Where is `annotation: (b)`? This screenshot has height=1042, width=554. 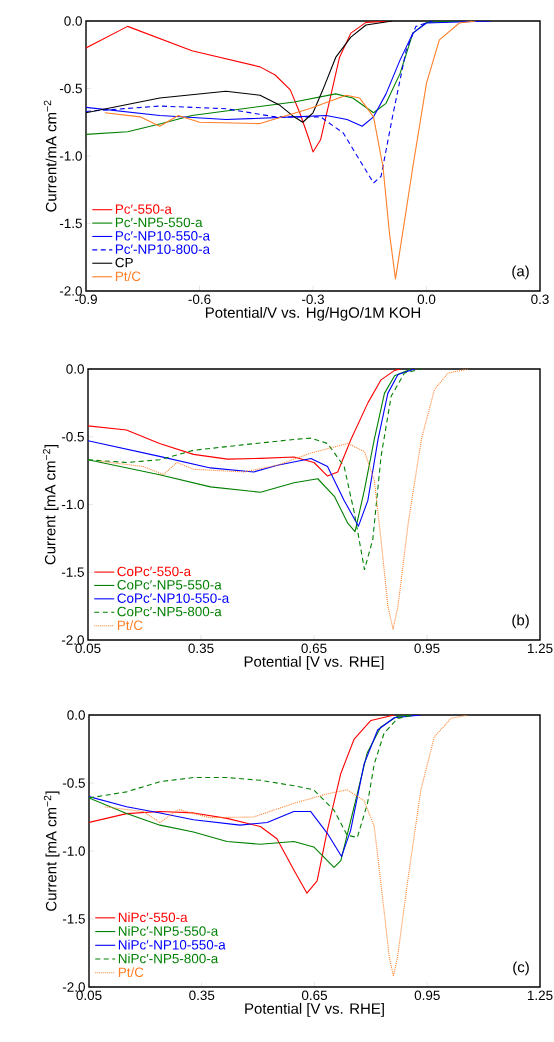
annotation: (b) is located at coordinates (520, 621).